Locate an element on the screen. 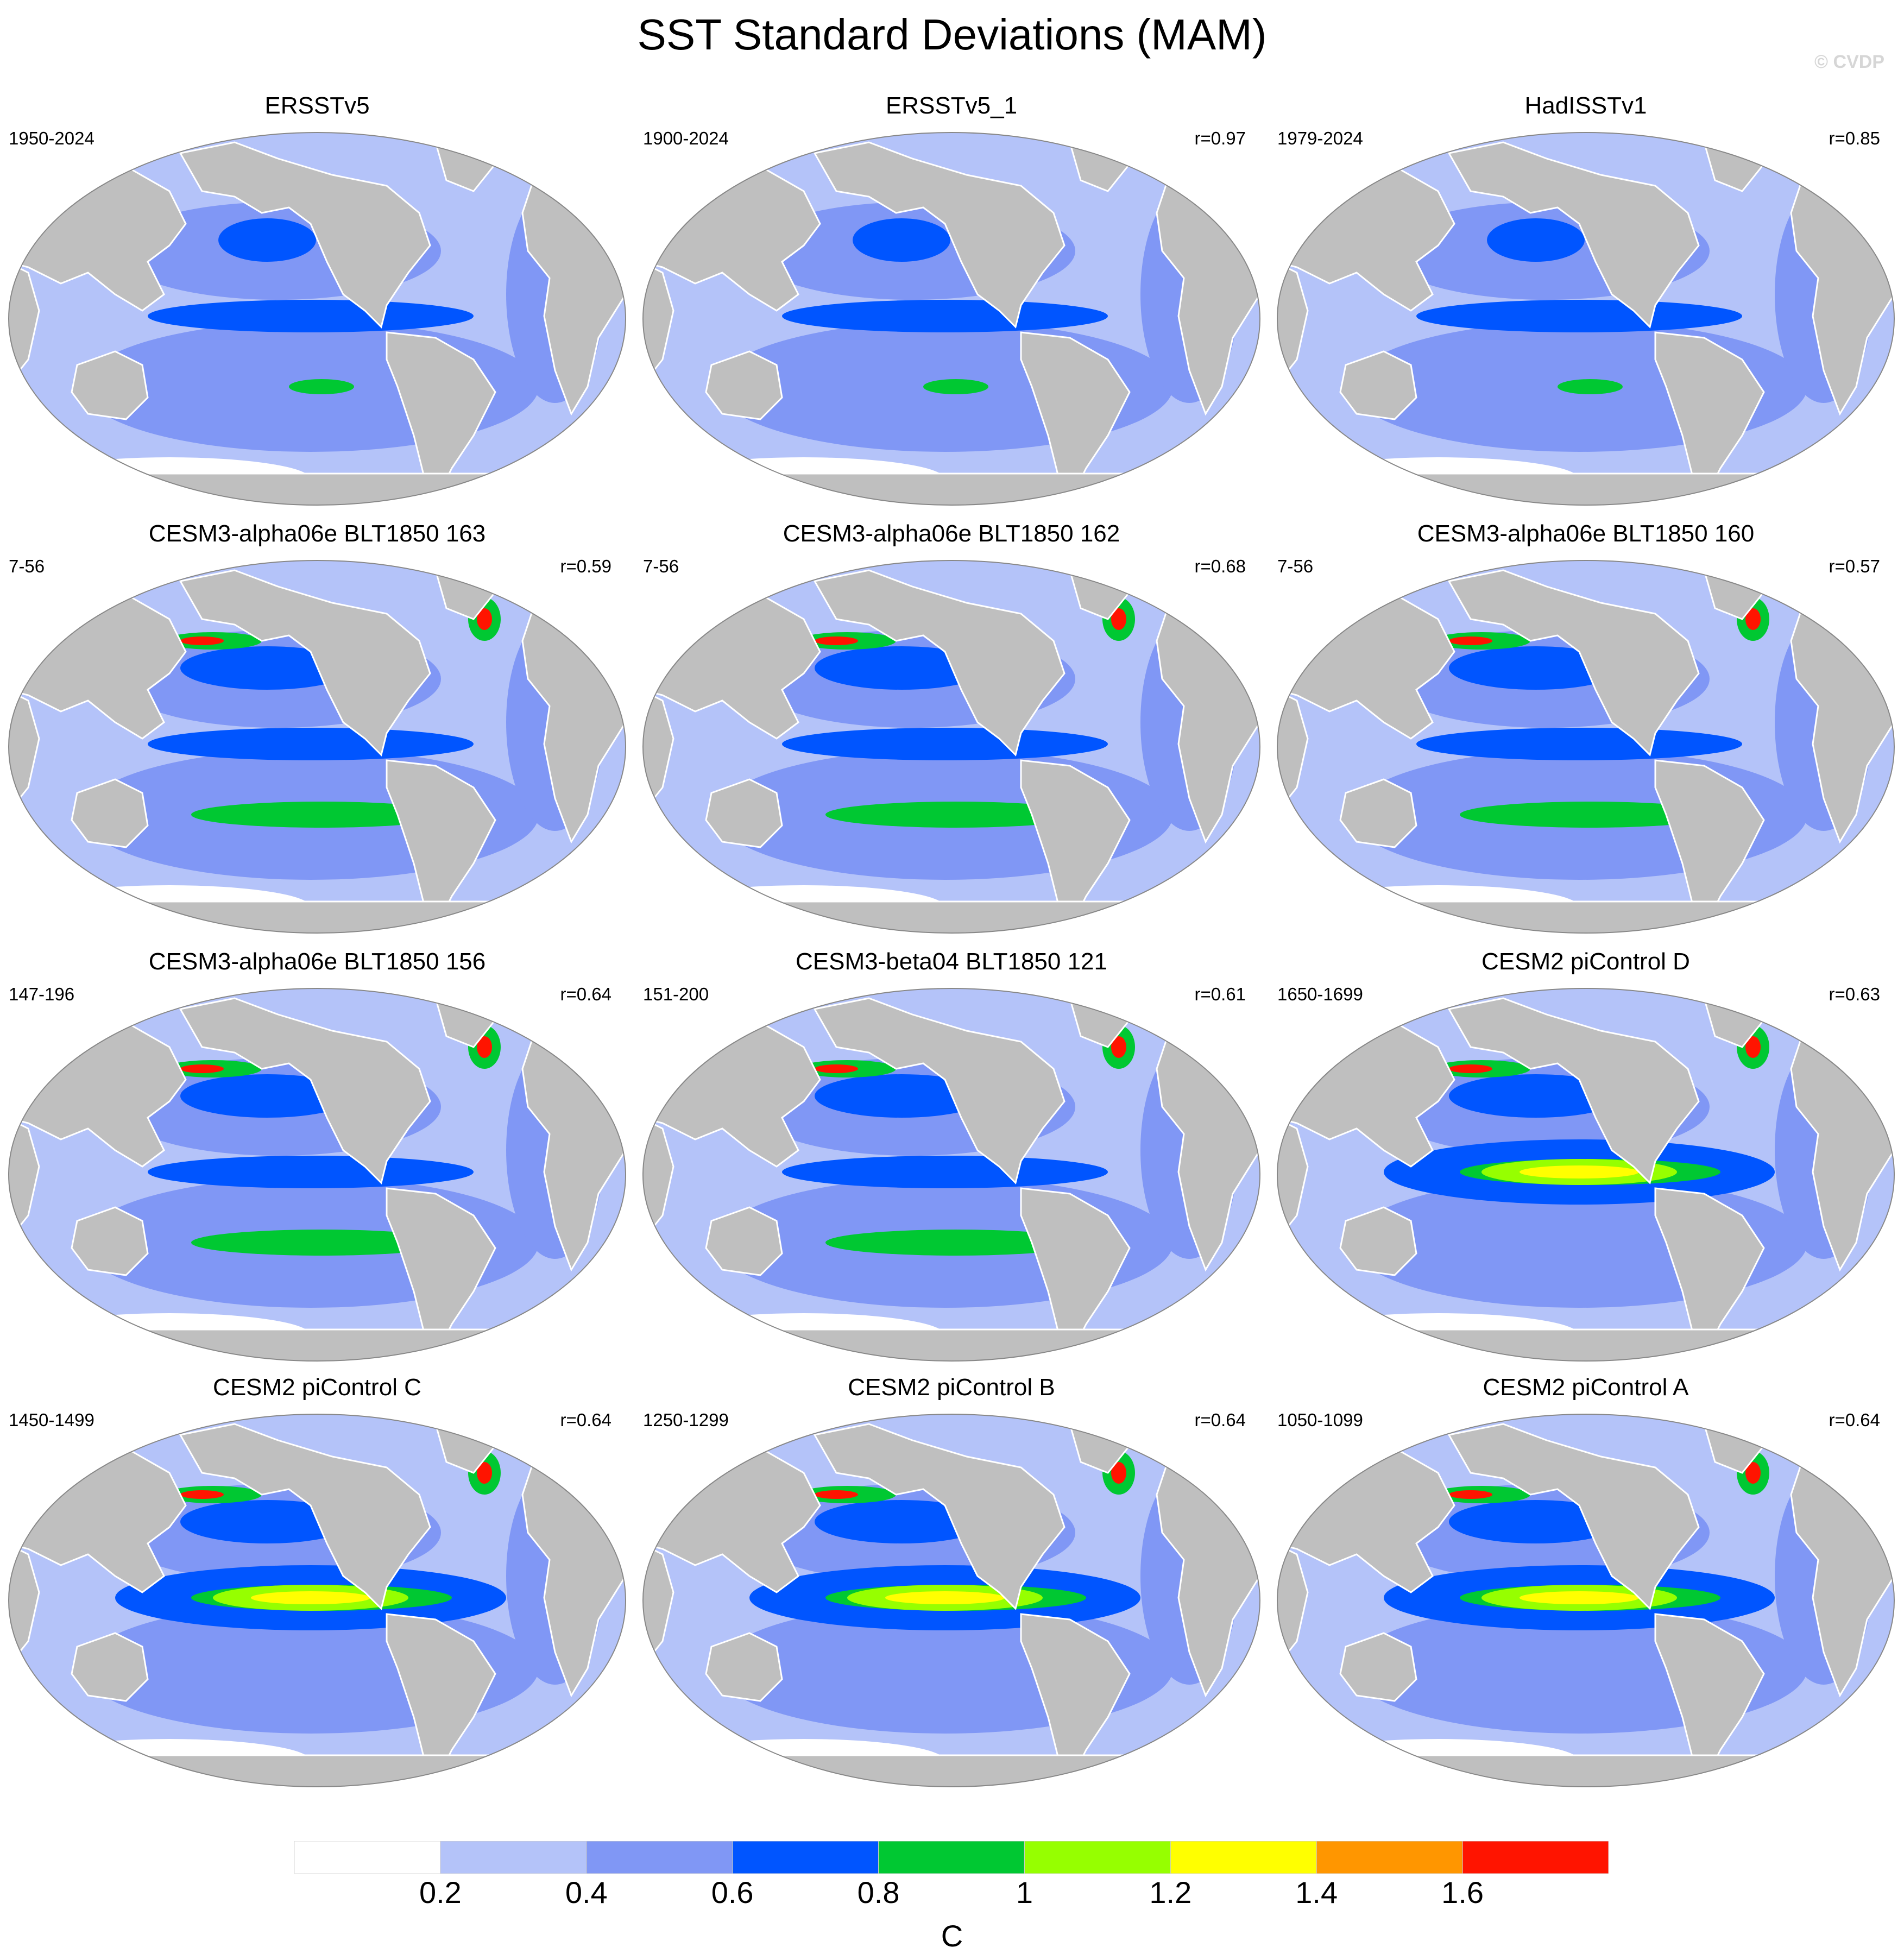 This screenshot has height=1960, width=1904. panel-correlation: r=0.85 is located at coordinates (1855, 138).